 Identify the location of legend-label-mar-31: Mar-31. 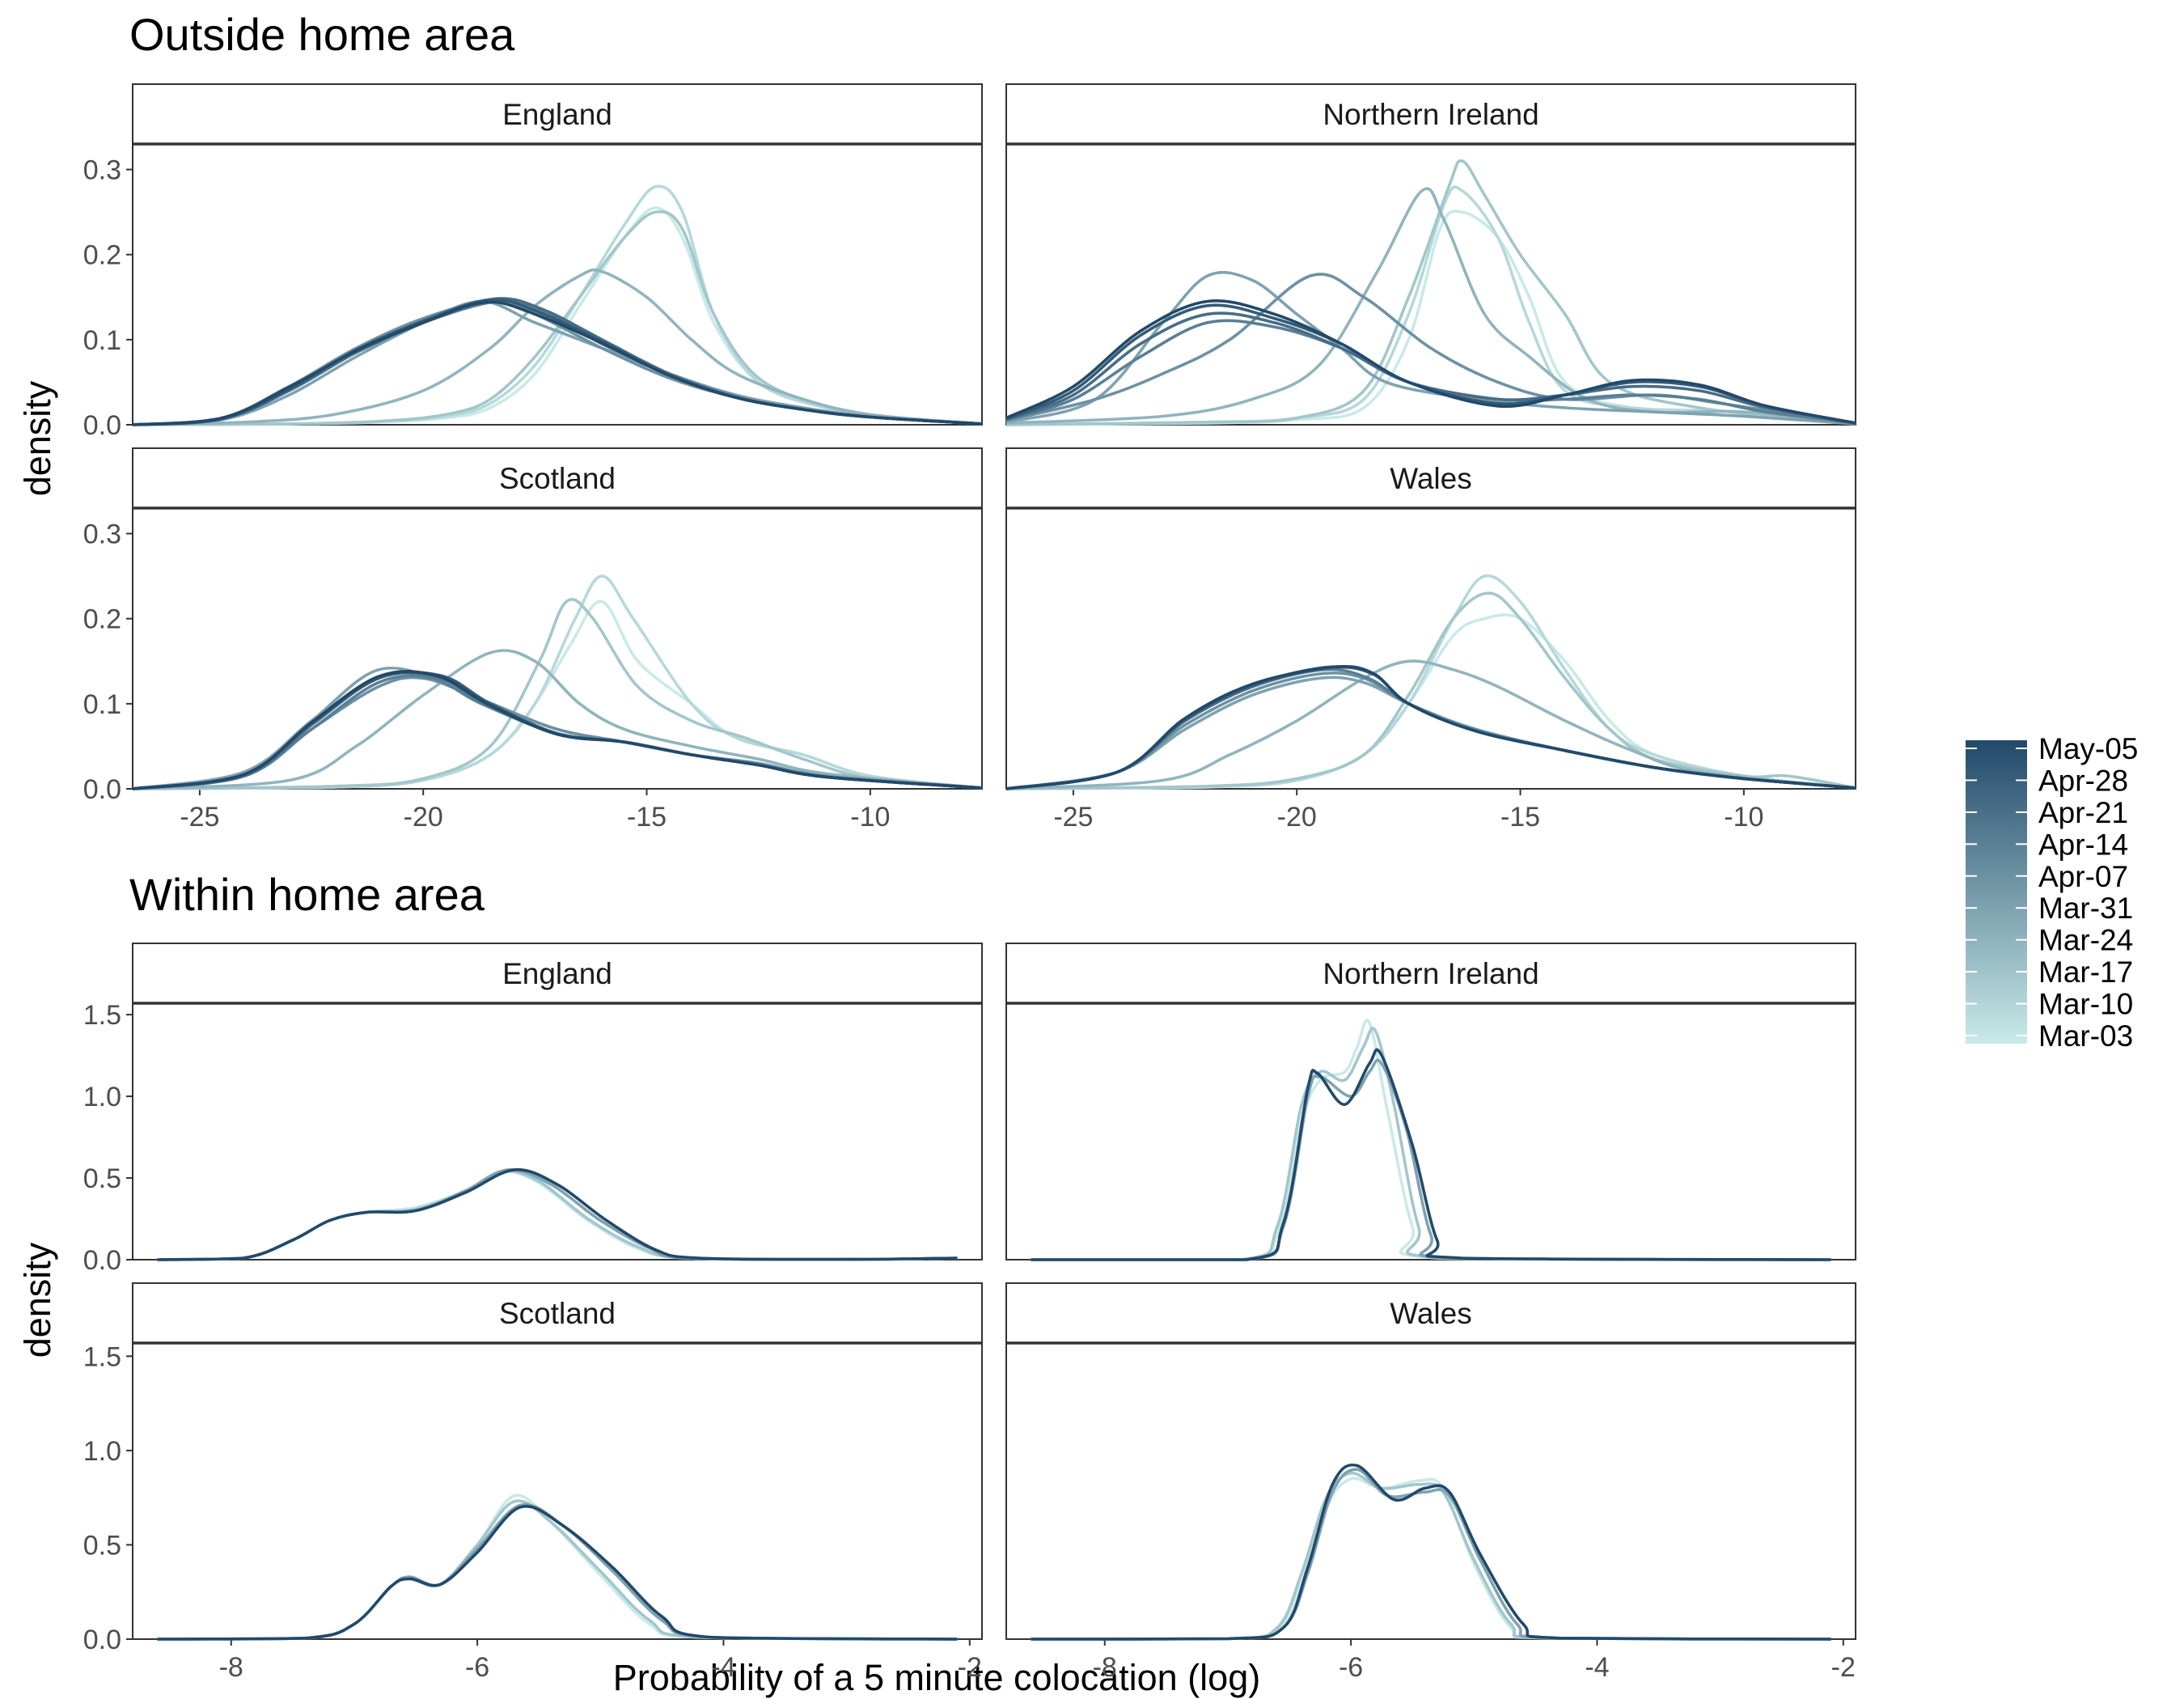
(2086, 908).